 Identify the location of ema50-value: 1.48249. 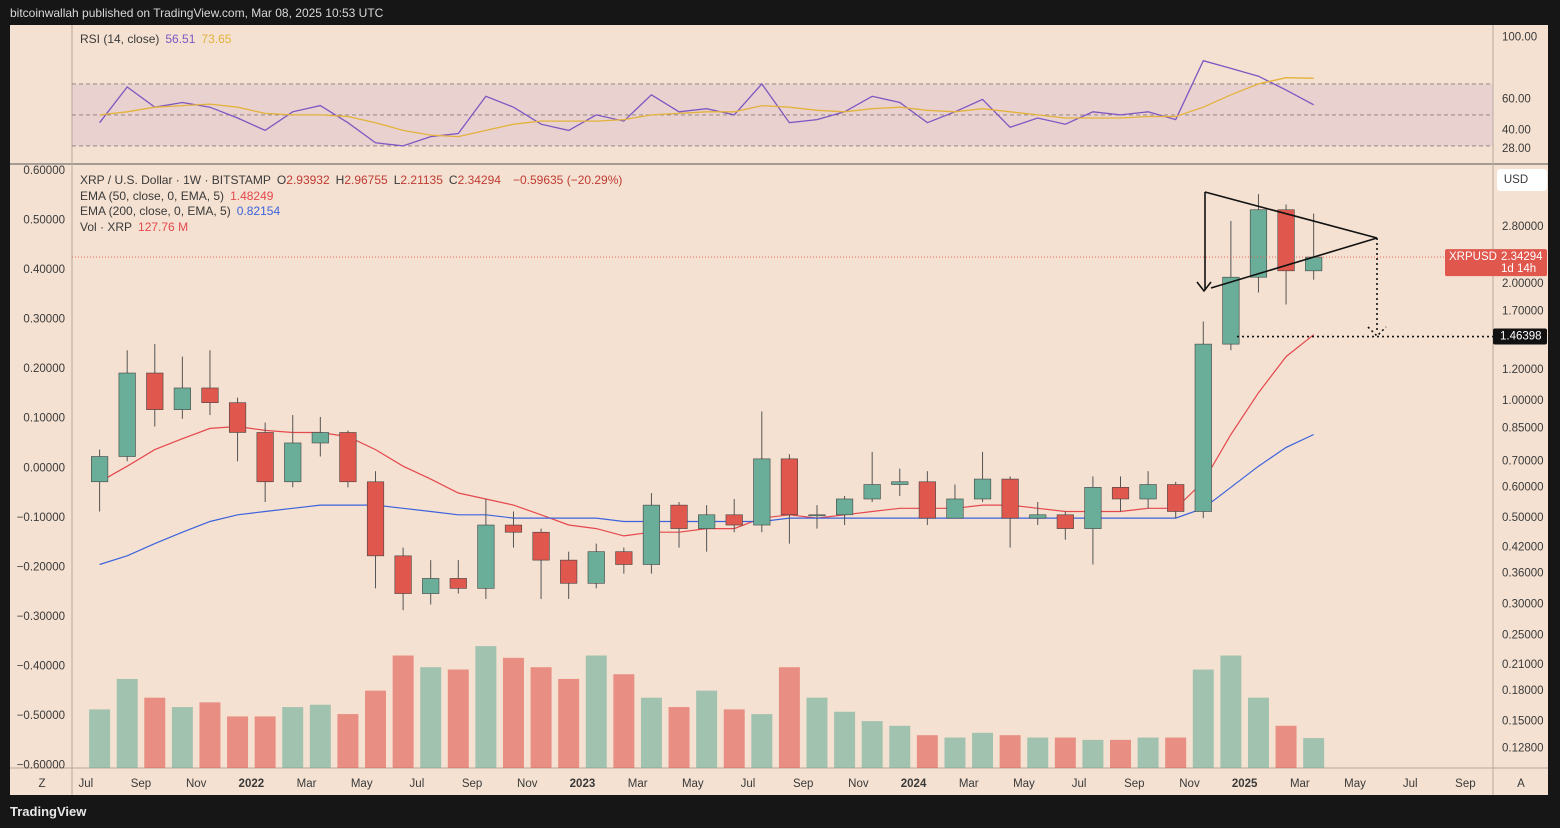
(252, 195).